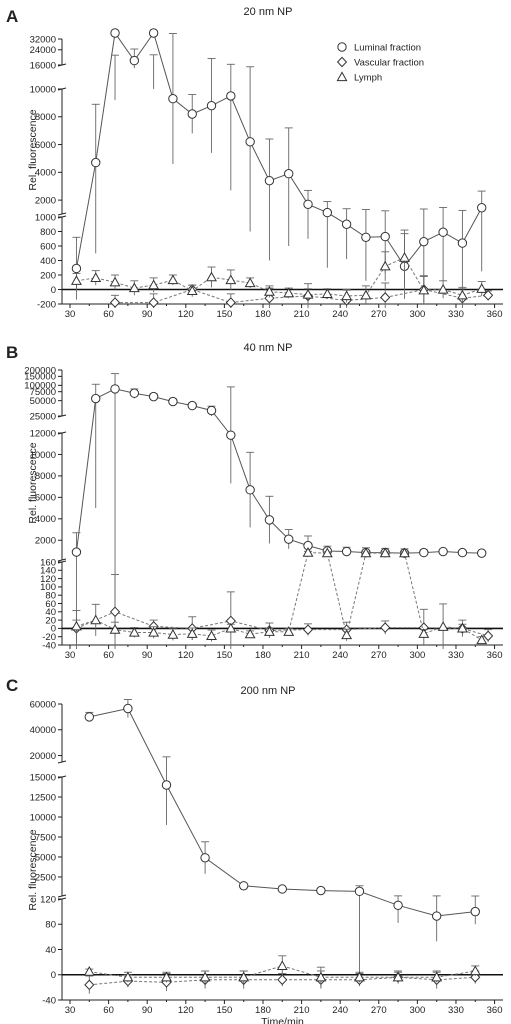  Describe the element at coordinates (389, 62) in the screenshot. I see `legend-entry: Vascular fraction` at that location.